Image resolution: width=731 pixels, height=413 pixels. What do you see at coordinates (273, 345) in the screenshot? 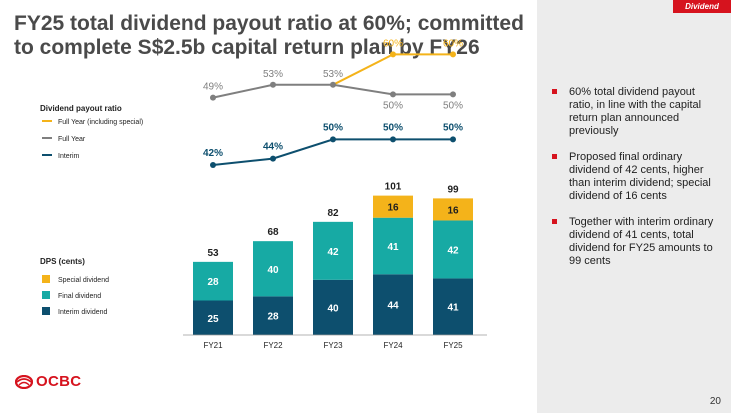
I see `x-tick-label: FY22` at bounding box center [273, 345].